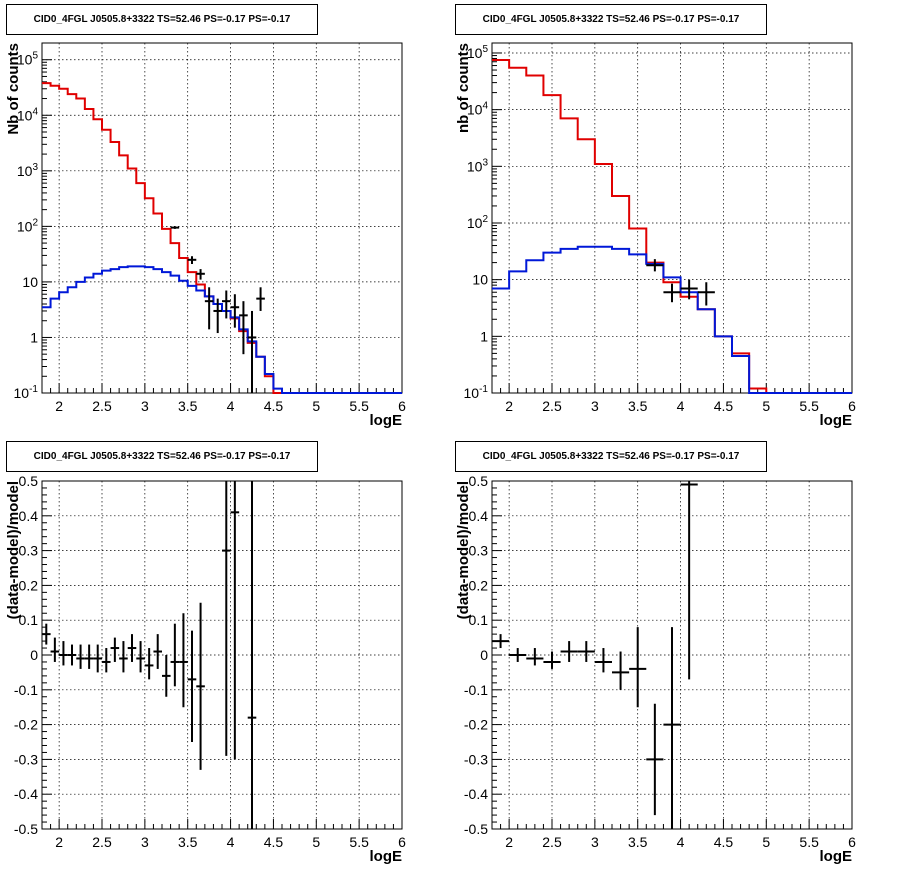 The height and width of the screenshot is (875, 898). What do you see at coordinates (274, 406) in the screenshot?
I see `x-tick-label: 4.5` at bounding box center [274, 406].